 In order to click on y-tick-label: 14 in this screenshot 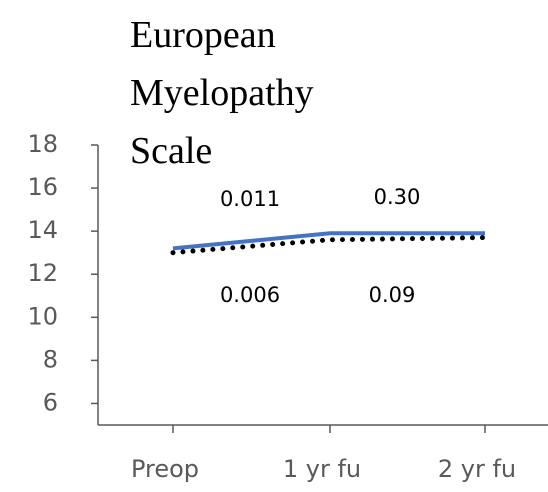, I will do `click(42, 230)`.